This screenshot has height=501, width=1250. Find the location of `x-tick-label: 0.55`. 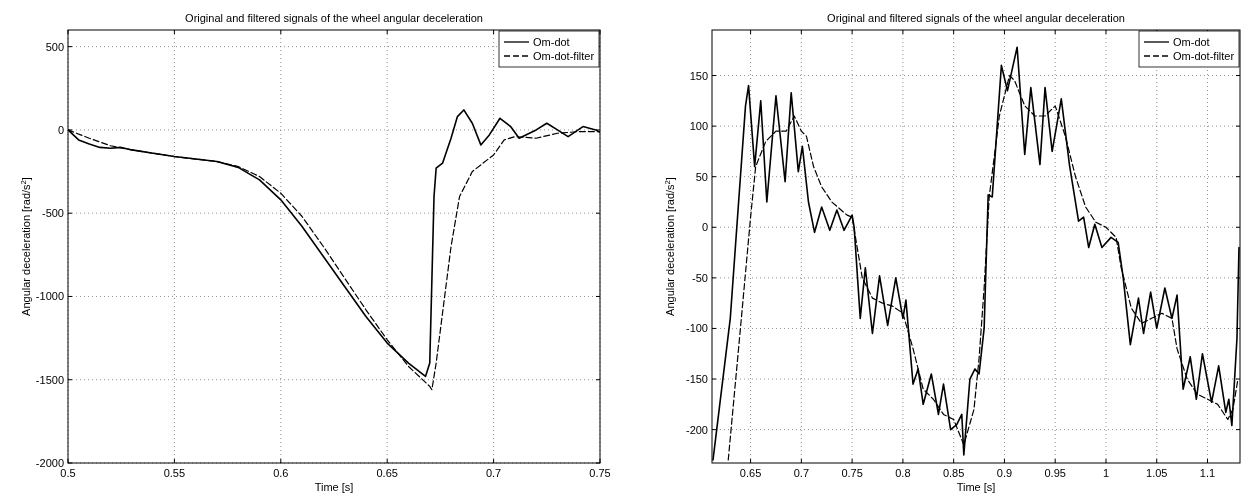

x-tick-label: 0.55 is located at coordinates (174, 473).